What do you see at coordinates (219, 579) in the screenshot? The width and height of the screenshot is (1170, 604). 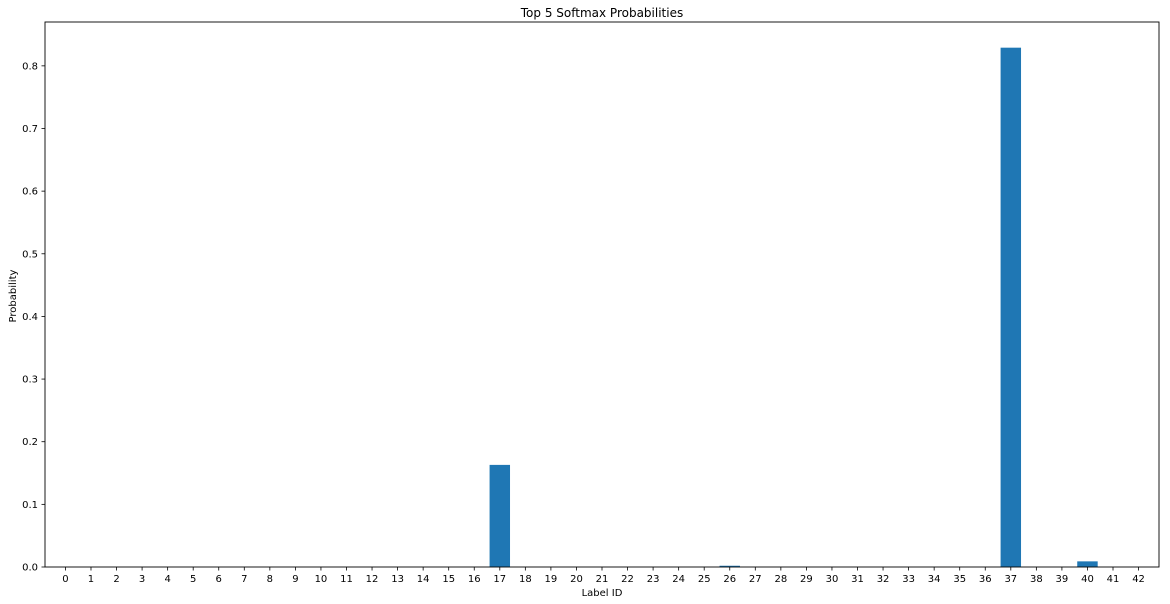 I see `x-tick-label: 6` at bounding box center [219, 579].